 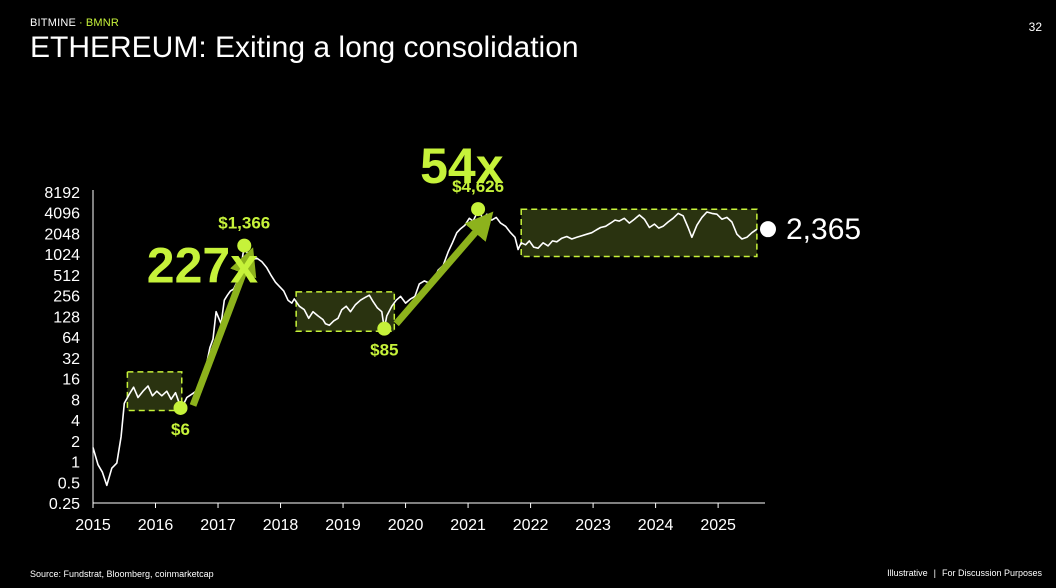 I want to click on price-marker-label: $1,366, so click(x=244, y=223).